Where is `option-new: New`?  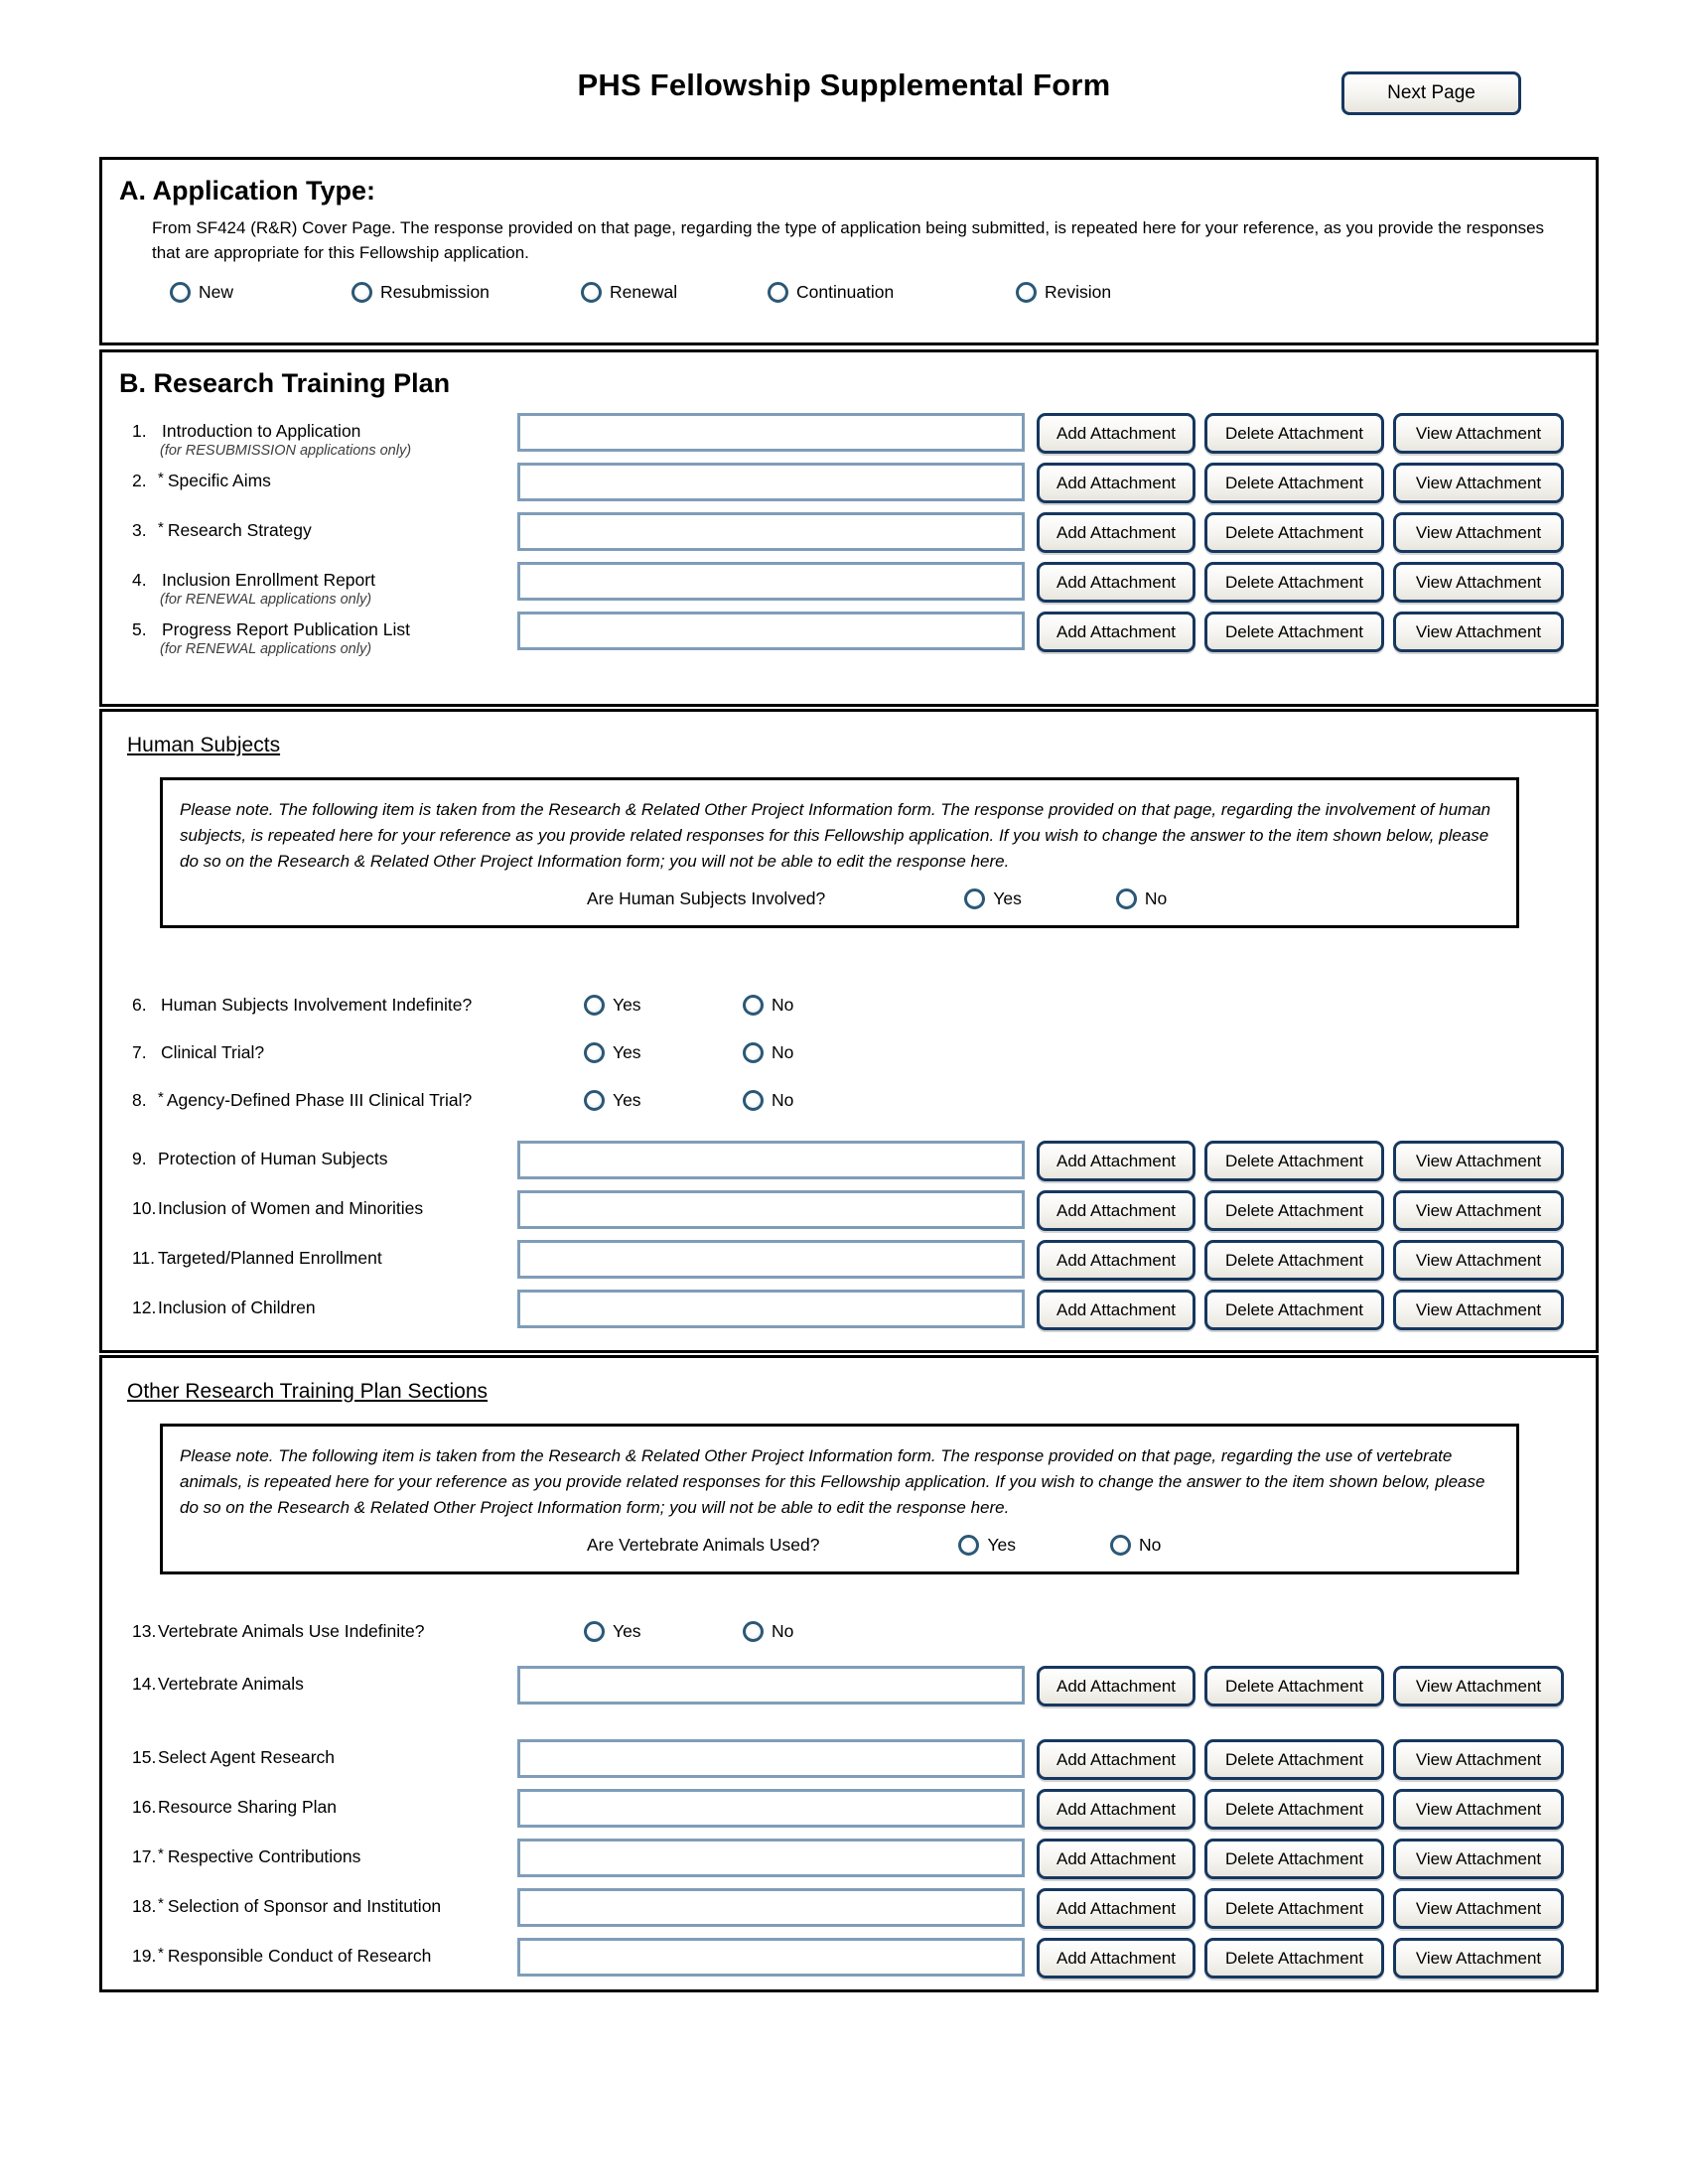 option-new: New is located at coordinates (261, 293).